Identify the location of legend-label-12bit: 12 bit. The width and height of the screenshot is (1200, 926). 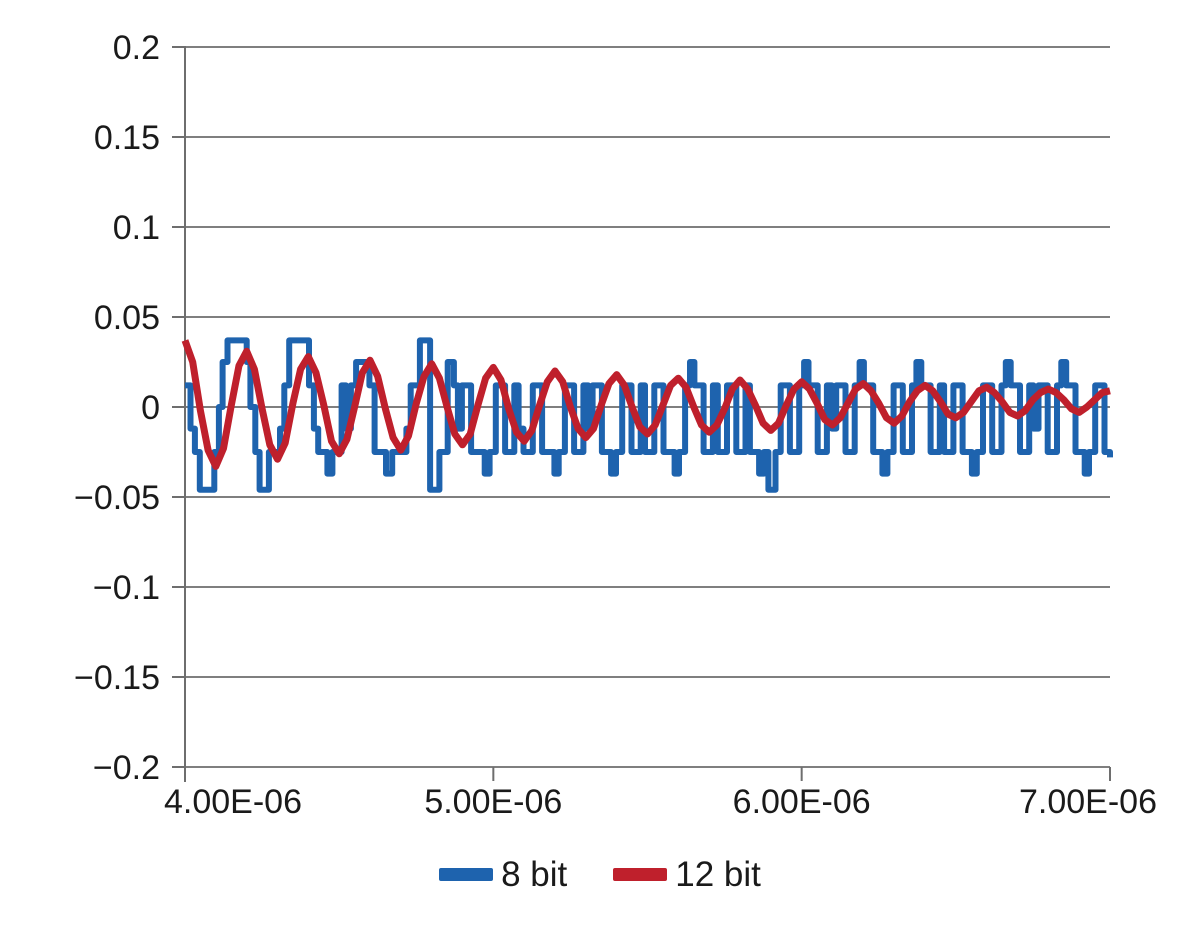
(718, 874).